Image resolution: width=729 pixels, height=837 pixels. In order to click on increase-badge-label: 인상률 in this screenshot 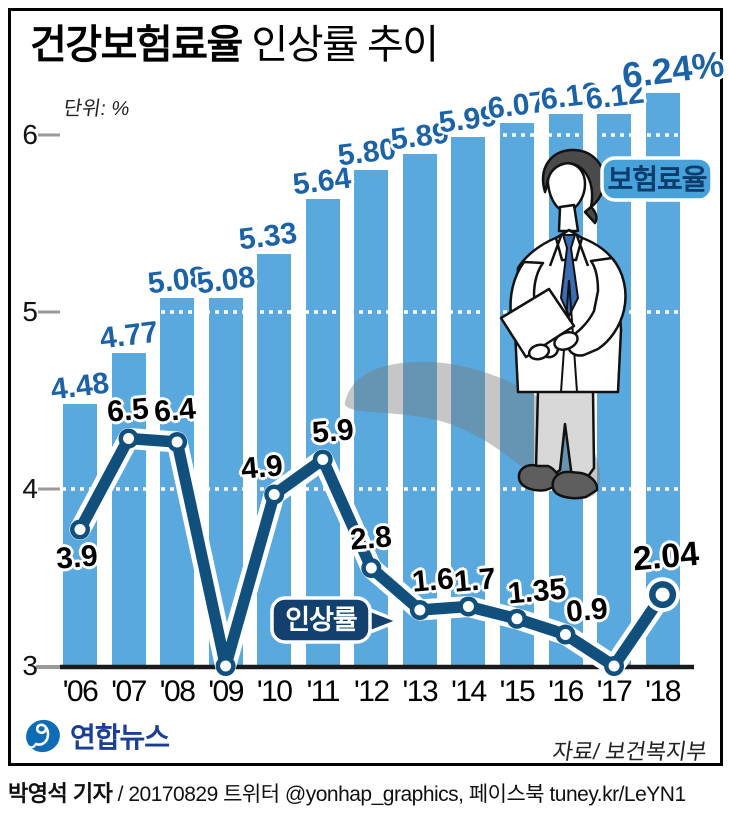, I will do `click(321, 620)`.